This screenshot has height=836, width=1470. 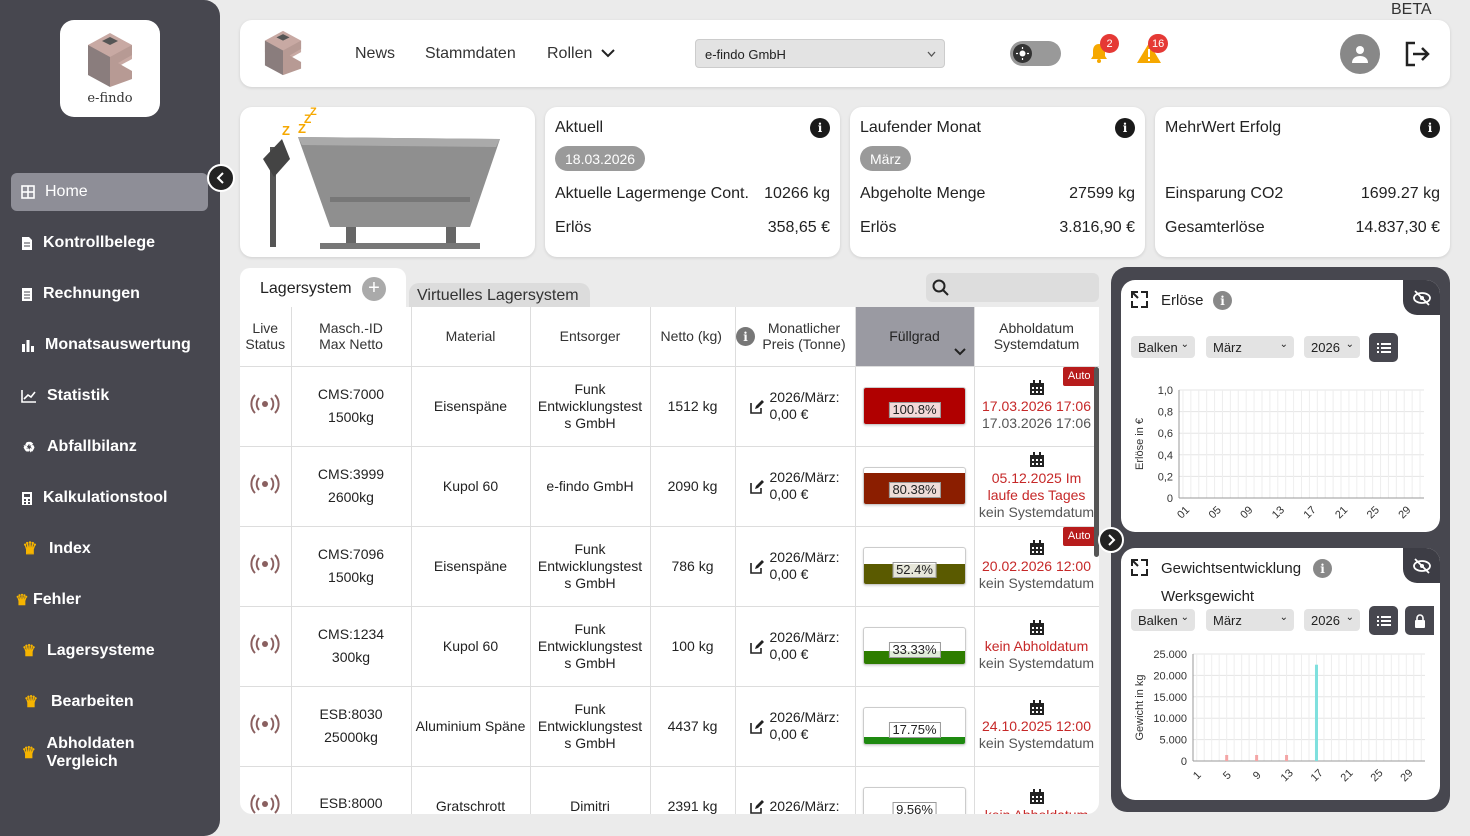 What do you see at coordinates (1035, 53) in the screenshot?
I see `theme-toggle` at bounding box center [1035, 53].